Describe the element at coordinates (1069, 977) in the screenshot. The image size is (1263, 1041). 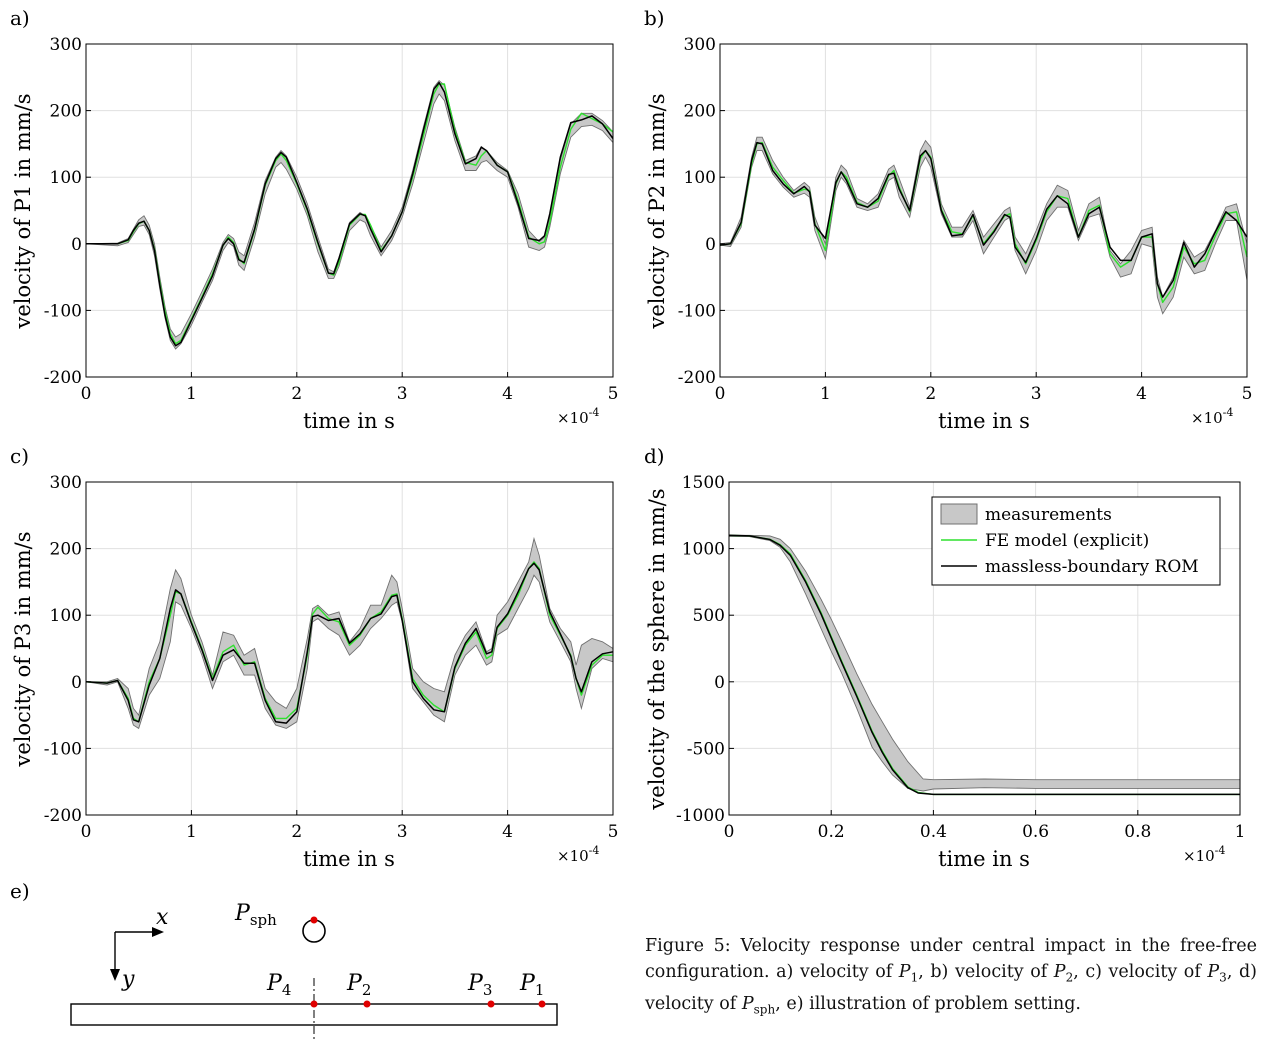
I see `caption-p2: 2` at that location.